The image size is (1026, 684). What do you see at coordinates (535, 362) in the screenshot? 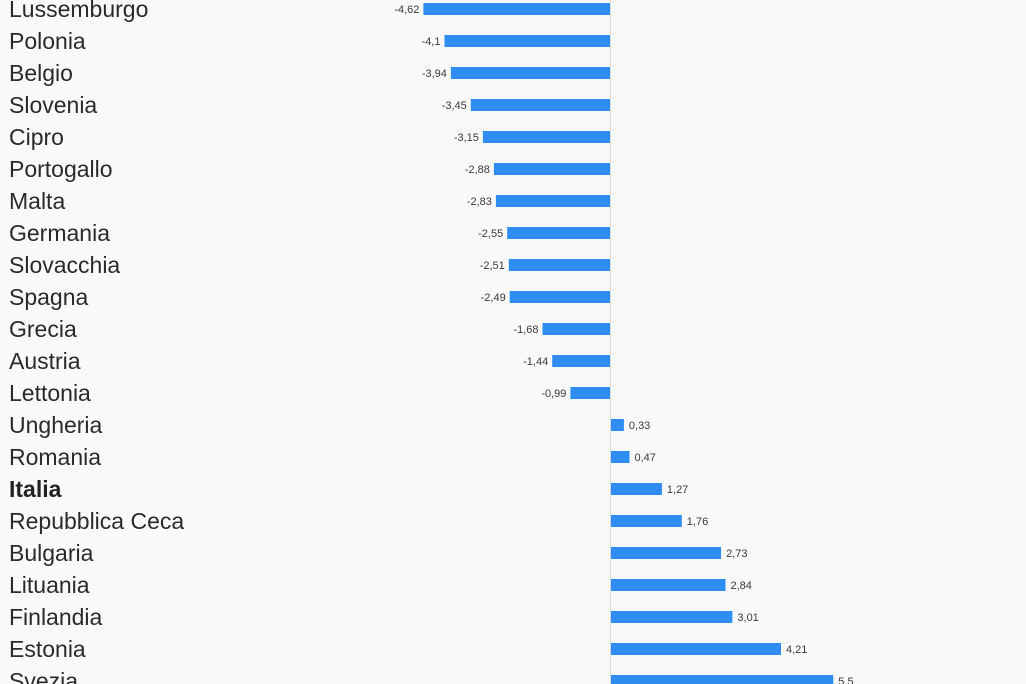
I see `value-label-austria: -1,44` at bounding box center [535, 362].